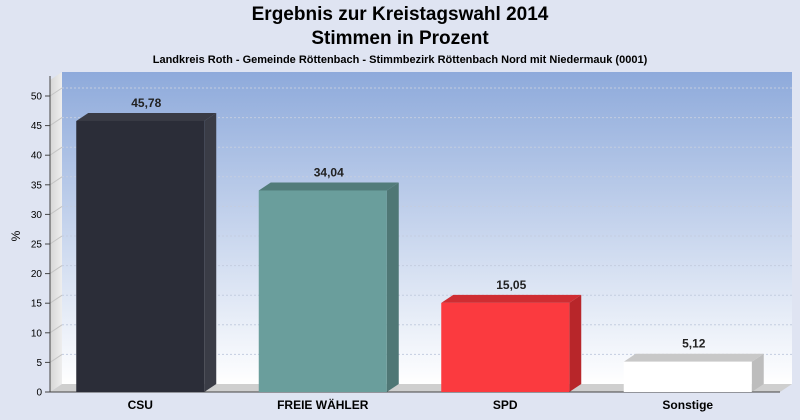 Image resolution: width=800 pixels, height=420 pixels. I want to click on bar-sonstige: 5,12, so click(693, 364).